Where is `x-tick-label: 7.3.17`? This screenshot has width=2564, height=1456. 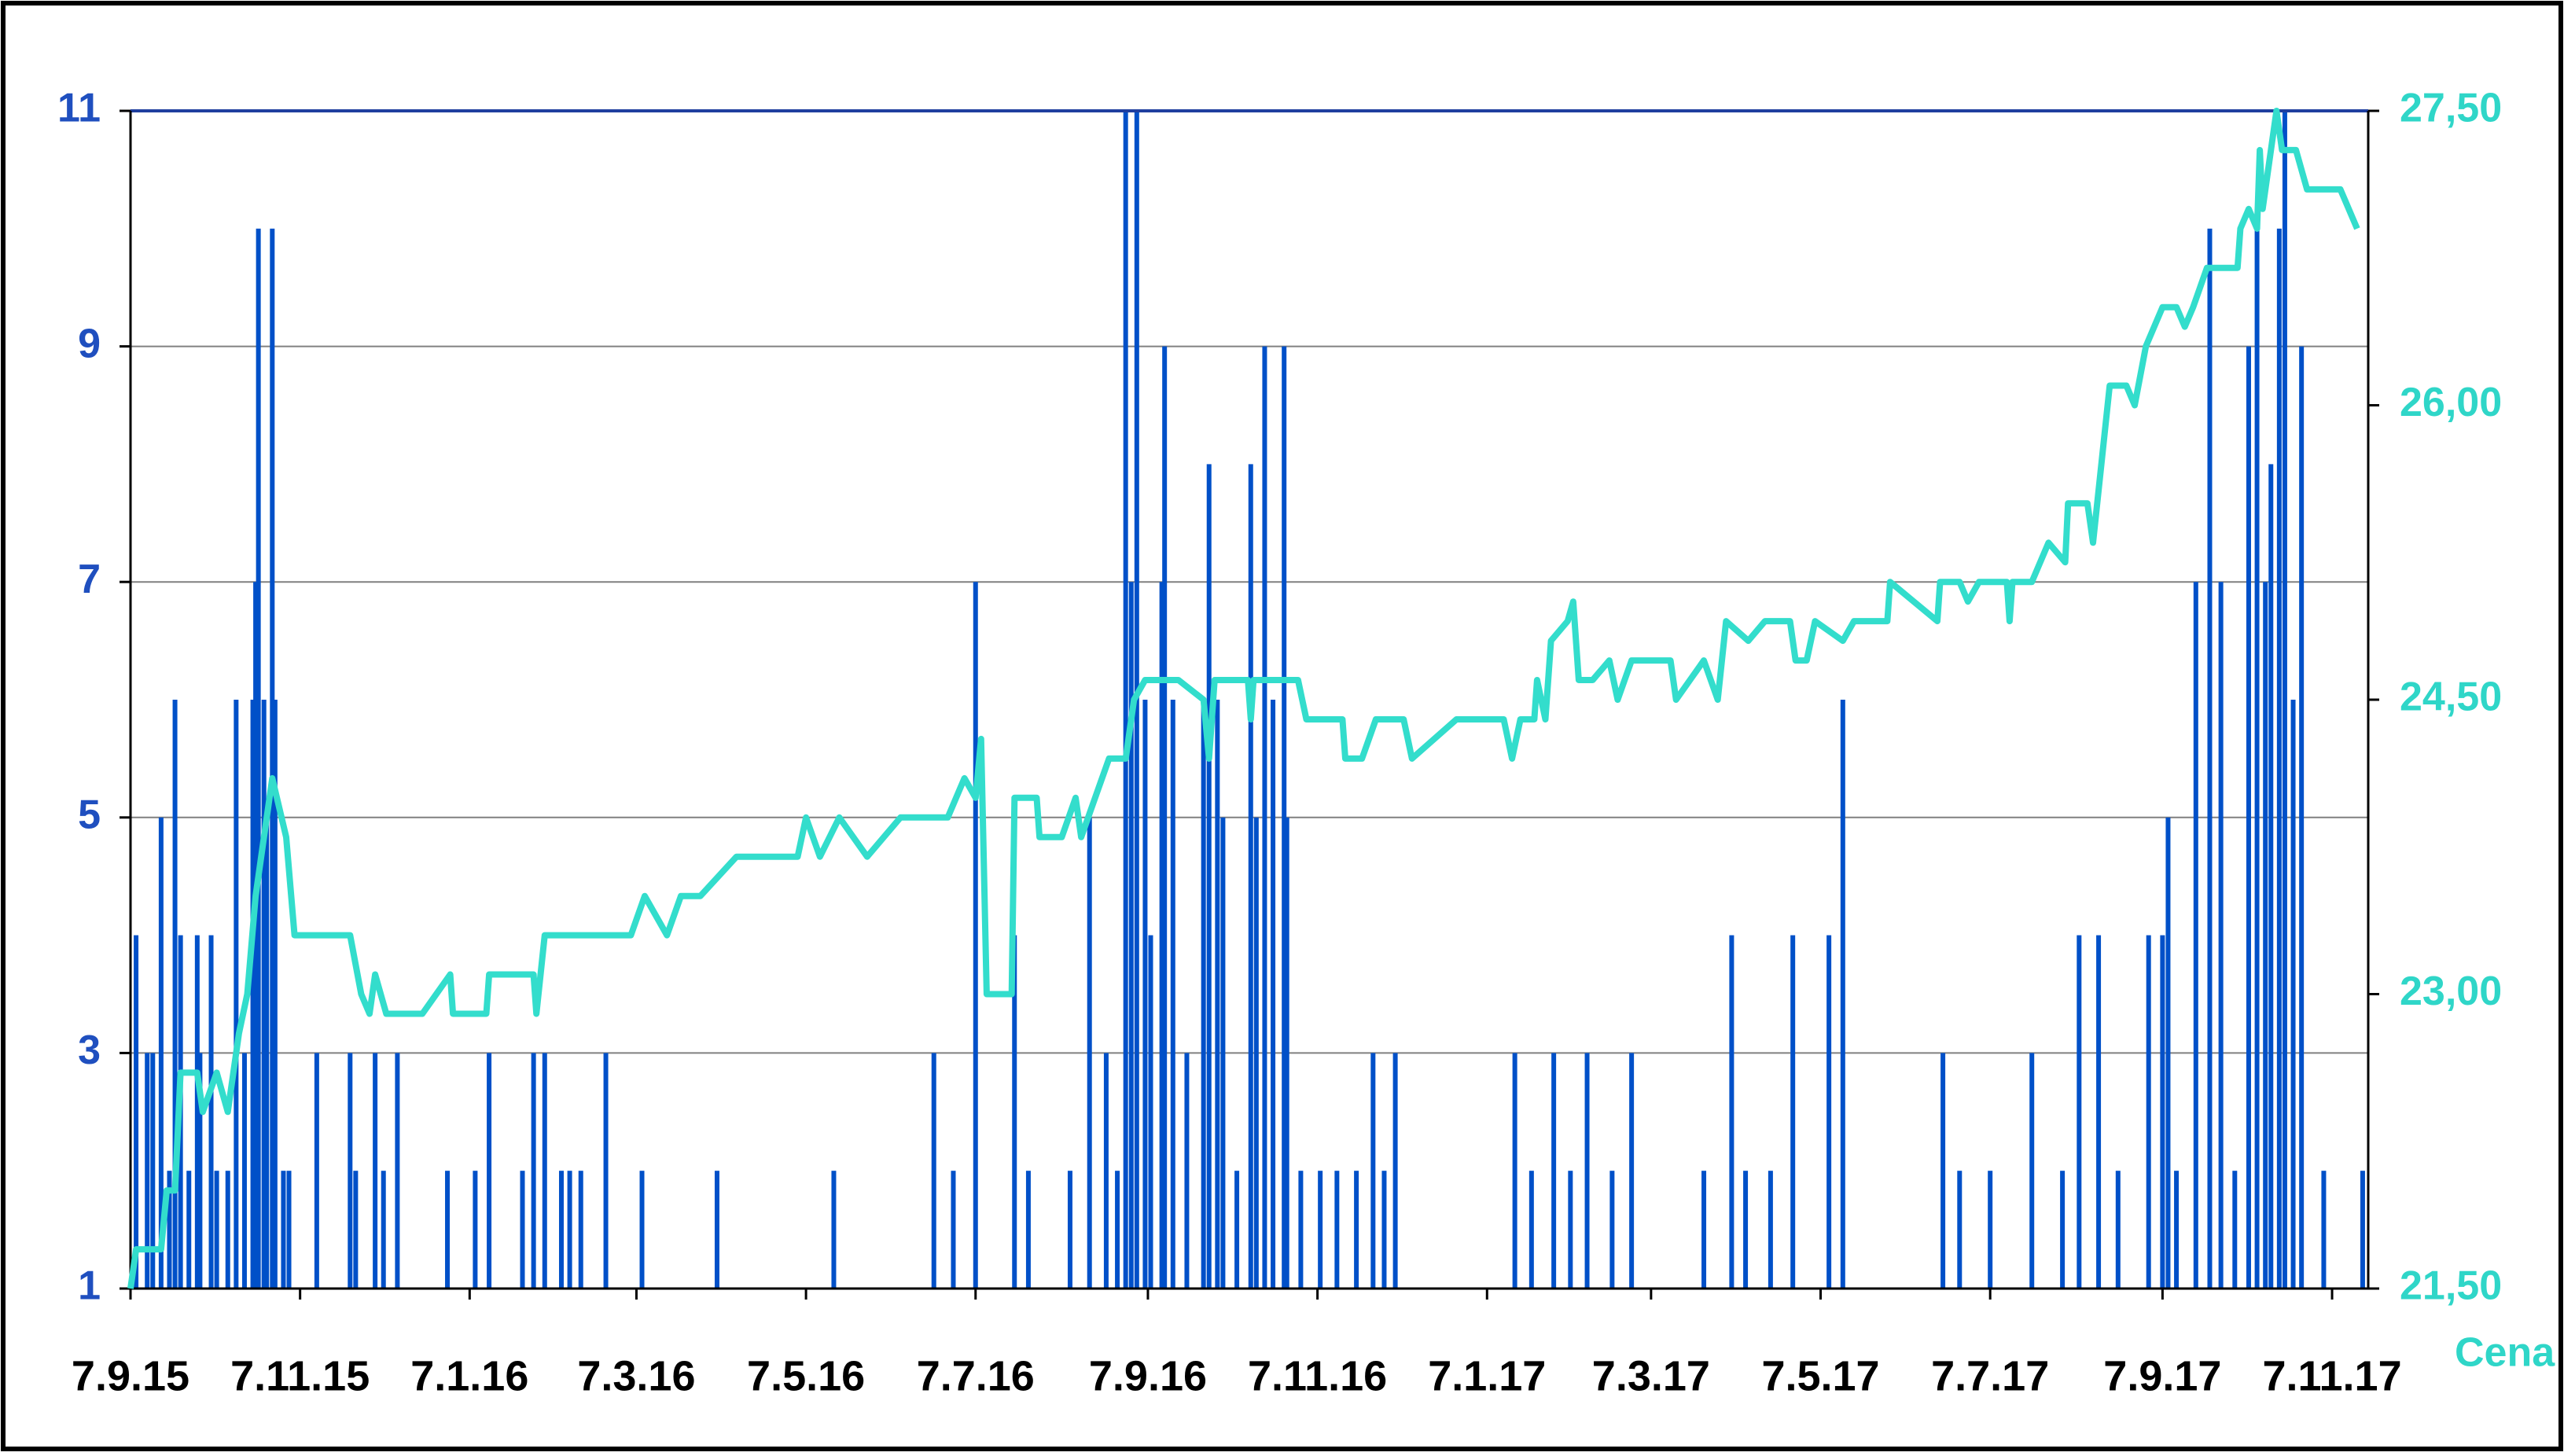 x-tick-label: 7.3.17 is located at coordinates (1651, 1375).